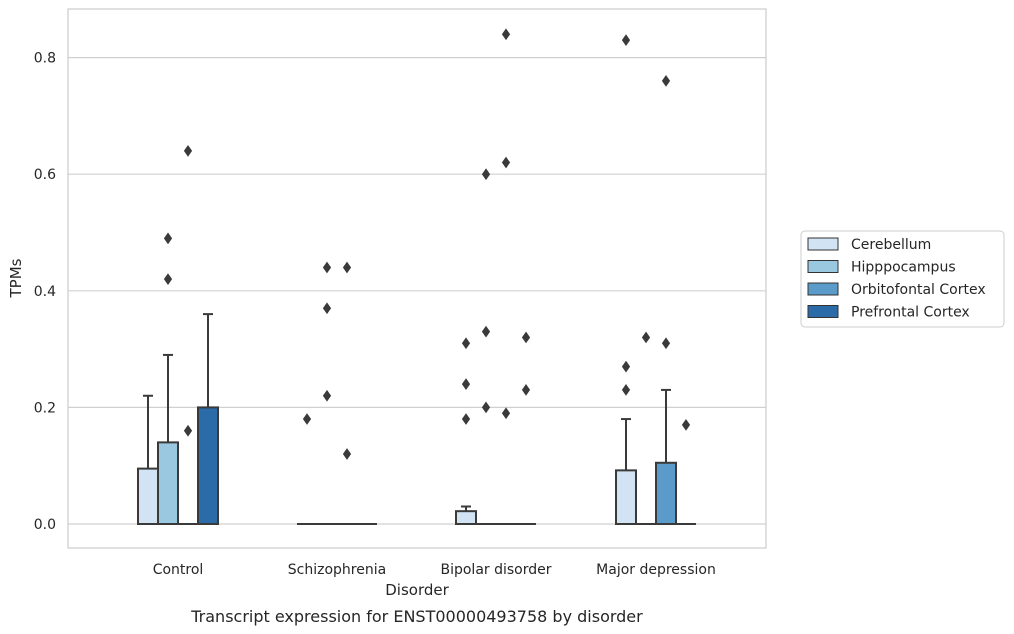  Describe the element at coordinates (178, 570) in the screenshot. I see `x-tick-label: Control` at that location.